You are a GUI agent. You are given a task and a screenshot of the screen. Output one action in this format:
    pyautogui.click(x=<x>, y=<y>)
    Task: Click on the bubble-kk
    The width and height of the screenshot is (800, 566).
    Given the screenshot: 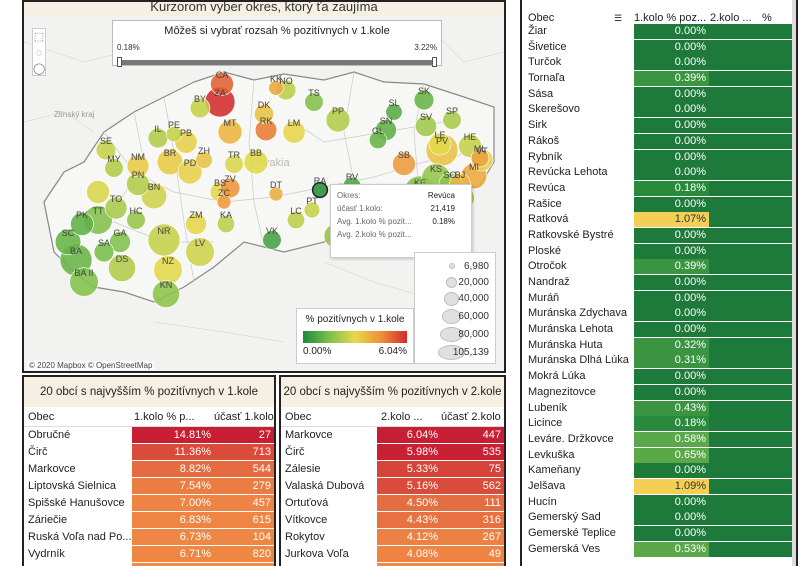 What is the action you would take?
    pyautogui.click(x=276, y=88)
    